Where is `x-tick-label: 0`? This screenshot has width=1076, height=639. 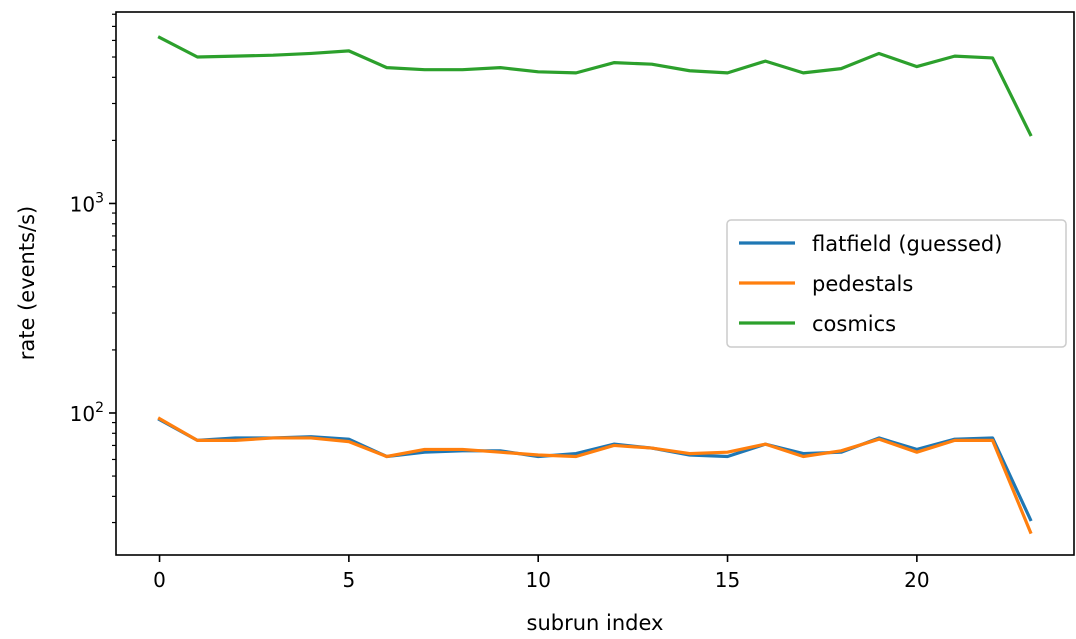
x-tick-label: 0 is located at coordinates (159, 580).